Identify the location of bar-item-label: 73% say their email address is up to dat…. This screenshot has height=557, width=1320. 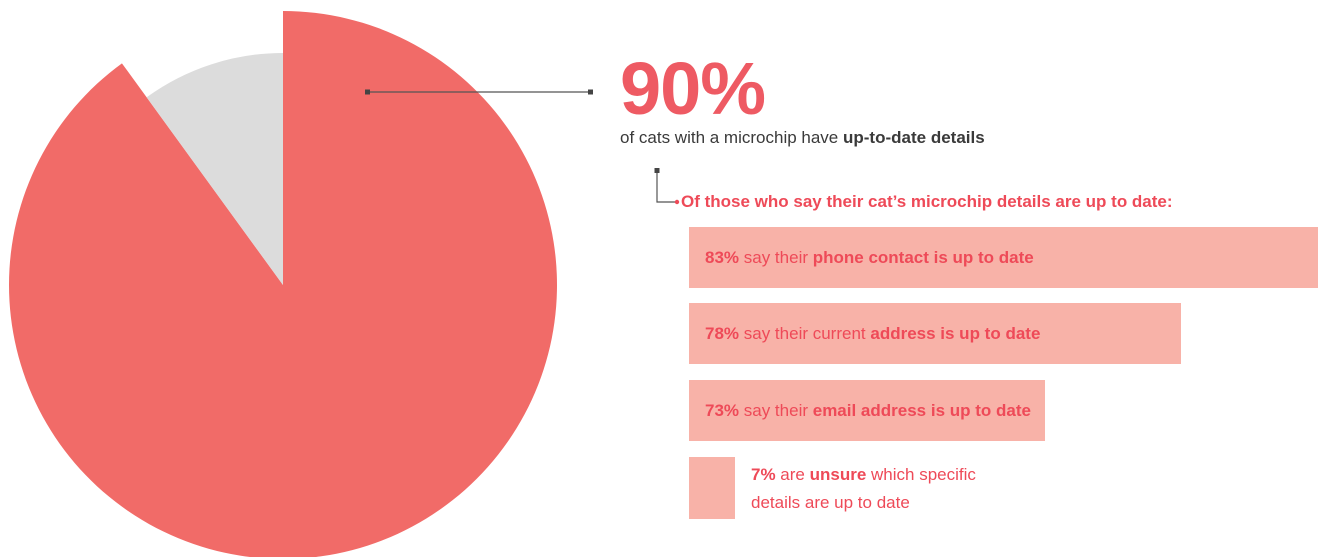
(868, 410).